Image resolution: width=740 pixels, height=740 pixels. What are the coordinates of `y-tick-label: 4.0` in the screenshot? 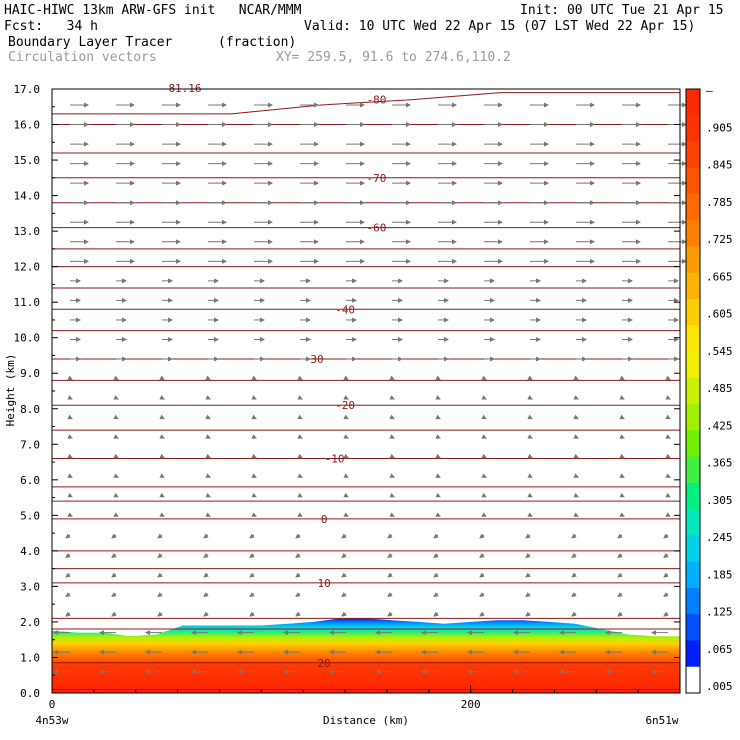 It's located at (30, 551).